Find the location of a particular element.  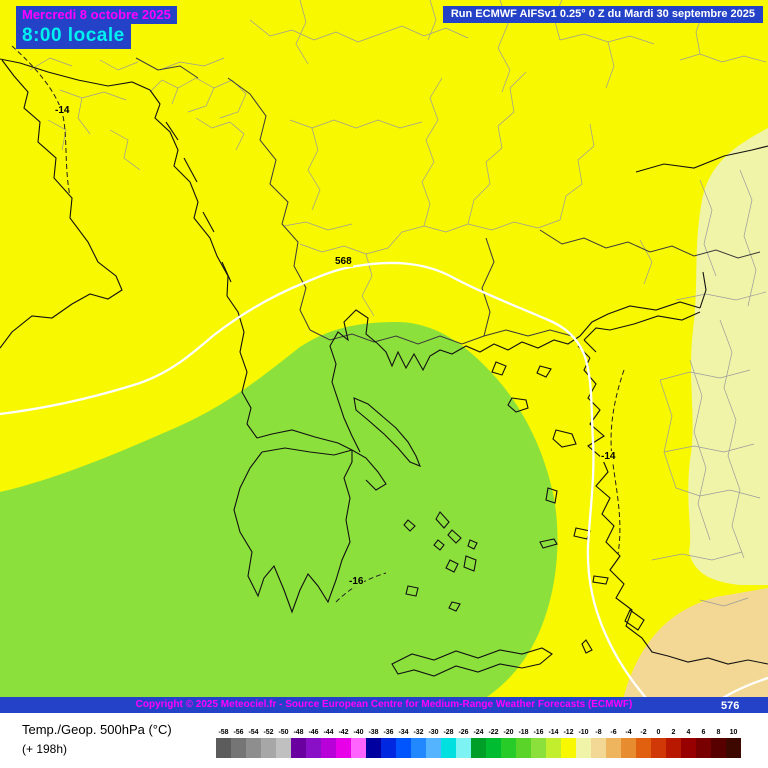

forecast-date-badge: Mercredi 8 octobre 2025 8:00 locale is located at coordinates (96, 27).